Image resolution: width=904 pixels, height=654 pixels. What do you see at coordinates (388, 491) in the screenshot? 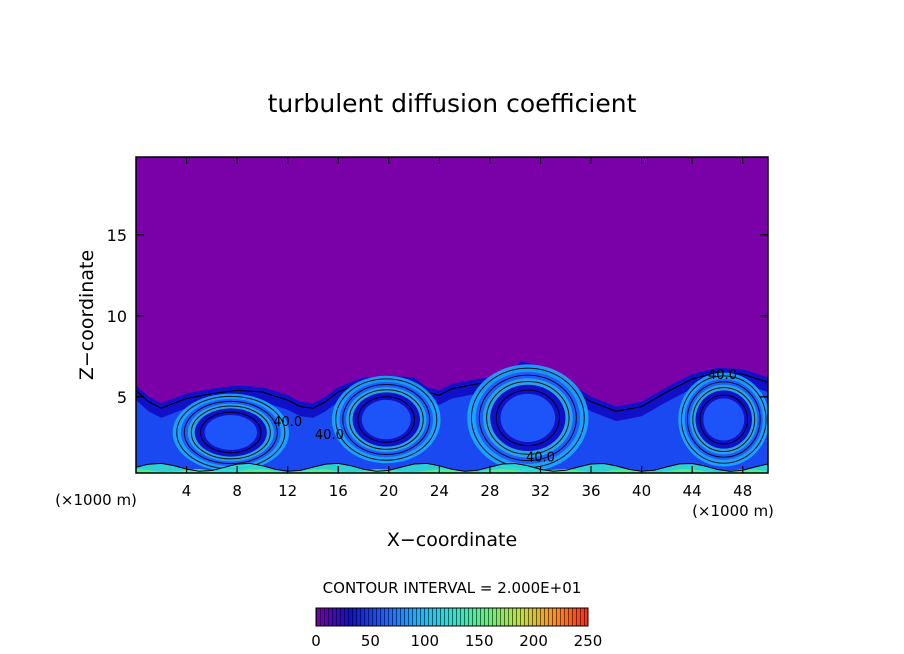
I see `x-tick-label: 20` at bounding box center [388, 491].